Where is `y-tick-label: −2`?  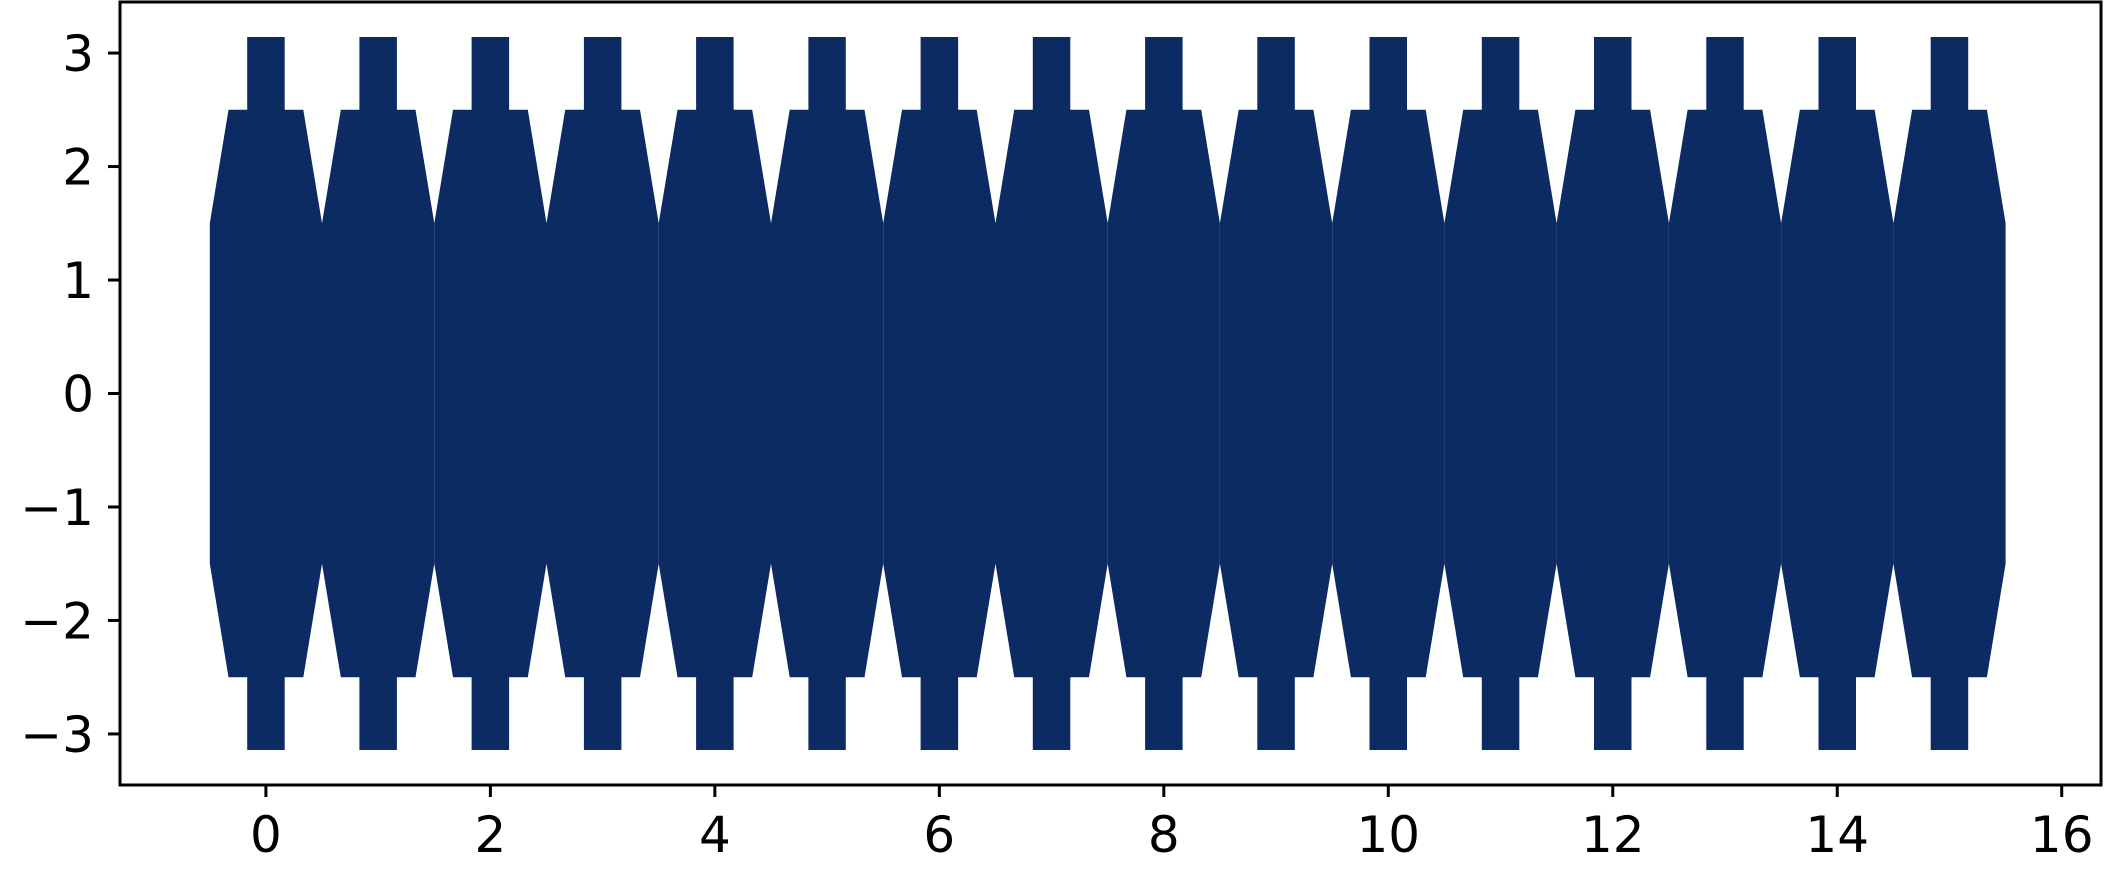
y-tick-label: −2 is located at coordinates (57, 621).